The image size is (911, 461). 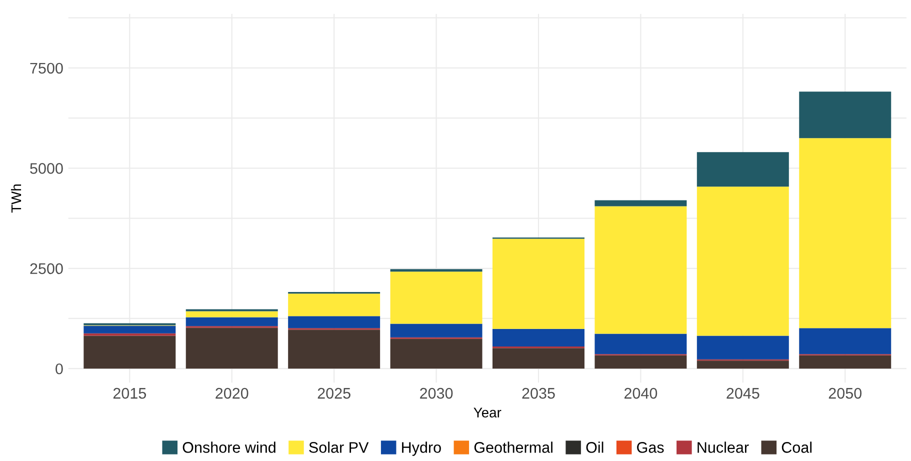 What do you see at coordinates (46, 268) in the screenshot?
I see `y-tick-label: 2500` at bounding box center [46, 268].